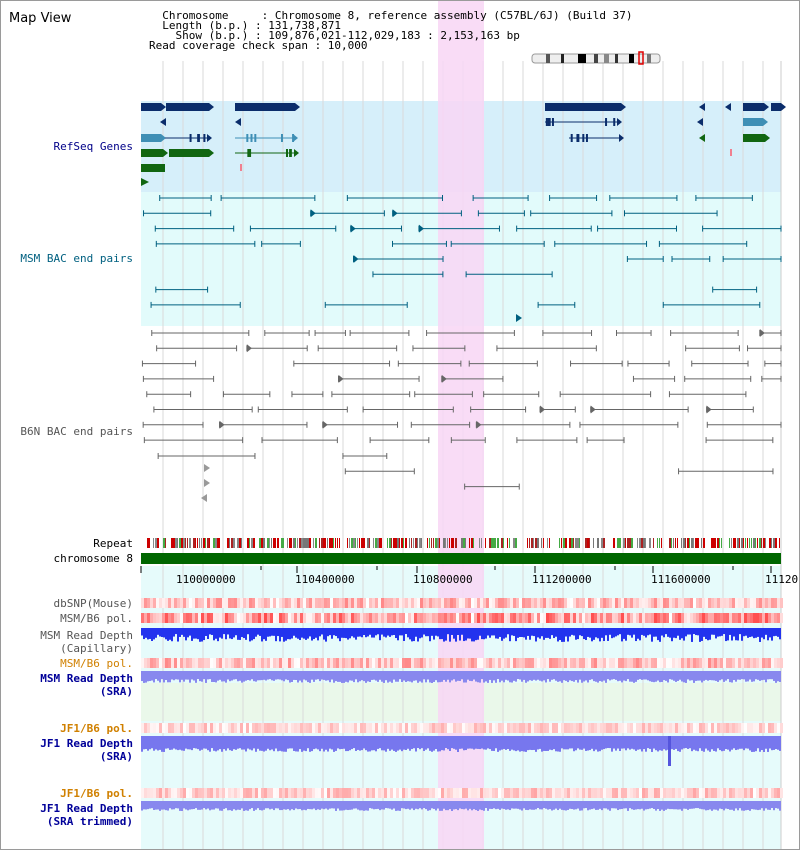  I want to click on track-label-msm-b6-pol: MSM/B6 pol., so click(96, 618).